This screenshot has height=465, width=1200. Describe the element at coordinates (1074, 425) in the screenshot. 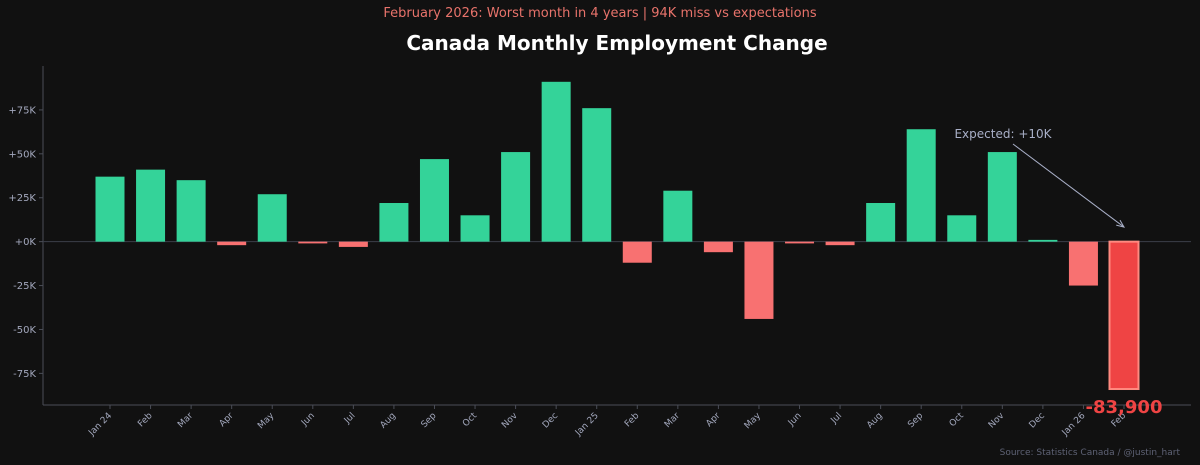

I see `x-tick-label: Jan 26` at that location.